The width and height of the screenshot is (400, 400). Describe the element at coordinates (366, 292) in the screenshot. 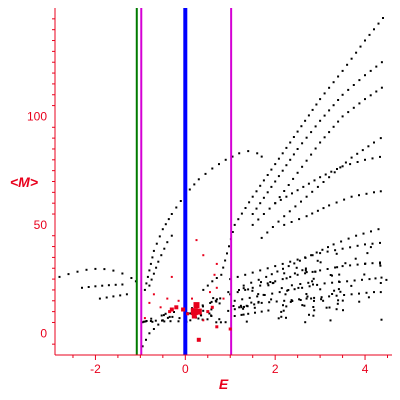

I see `curve-15-point` at that location.